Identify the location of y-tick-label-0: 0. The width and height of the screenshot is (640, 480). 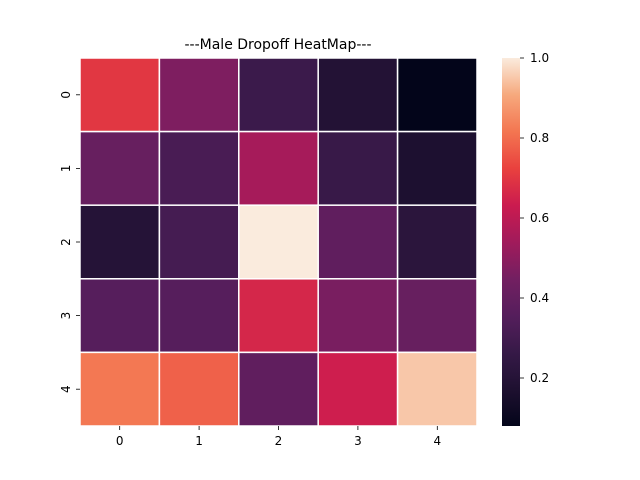
(66, 95).